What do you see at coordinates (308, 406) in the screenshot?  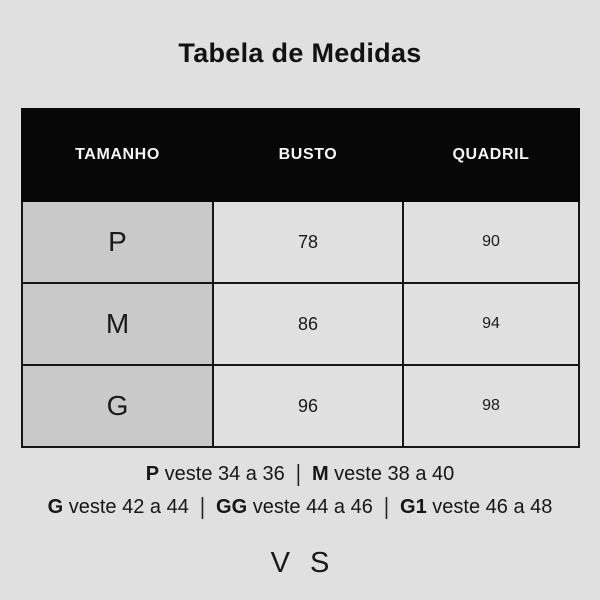 I see `busto-cell: 96` at bounding box center [308, 406].